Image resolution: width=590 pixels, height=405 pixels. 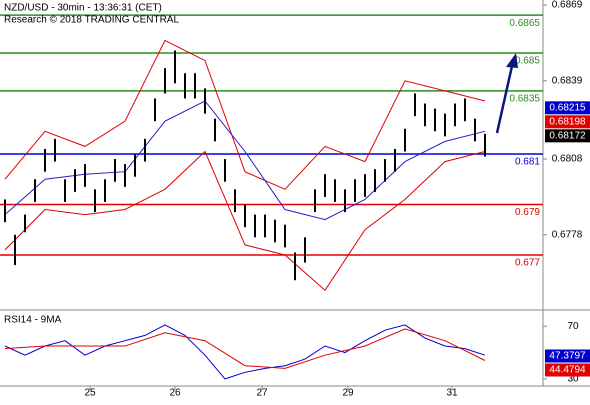 What do you see at coordinates (567, 5) in the screenshot?
I see `y-tick-label: 0.6869` at bounding box center [567, 5].